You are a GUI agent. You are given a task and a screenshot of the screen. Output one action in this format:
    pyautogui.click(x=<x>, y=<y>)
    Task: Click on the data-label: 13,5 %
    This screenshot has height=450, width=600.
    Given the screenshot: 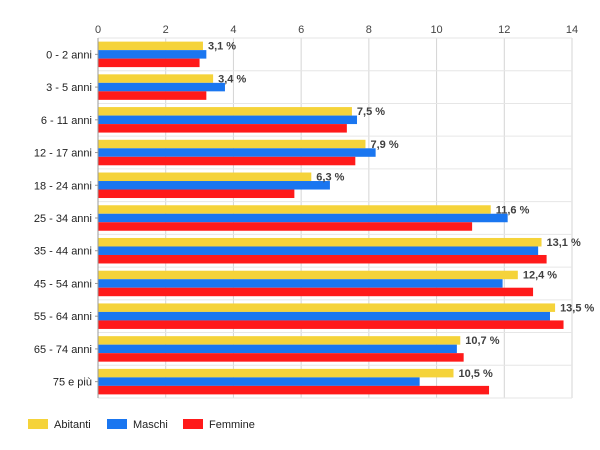 What is the action you would take?
    pyautogui.click(x=577, y=308)
    